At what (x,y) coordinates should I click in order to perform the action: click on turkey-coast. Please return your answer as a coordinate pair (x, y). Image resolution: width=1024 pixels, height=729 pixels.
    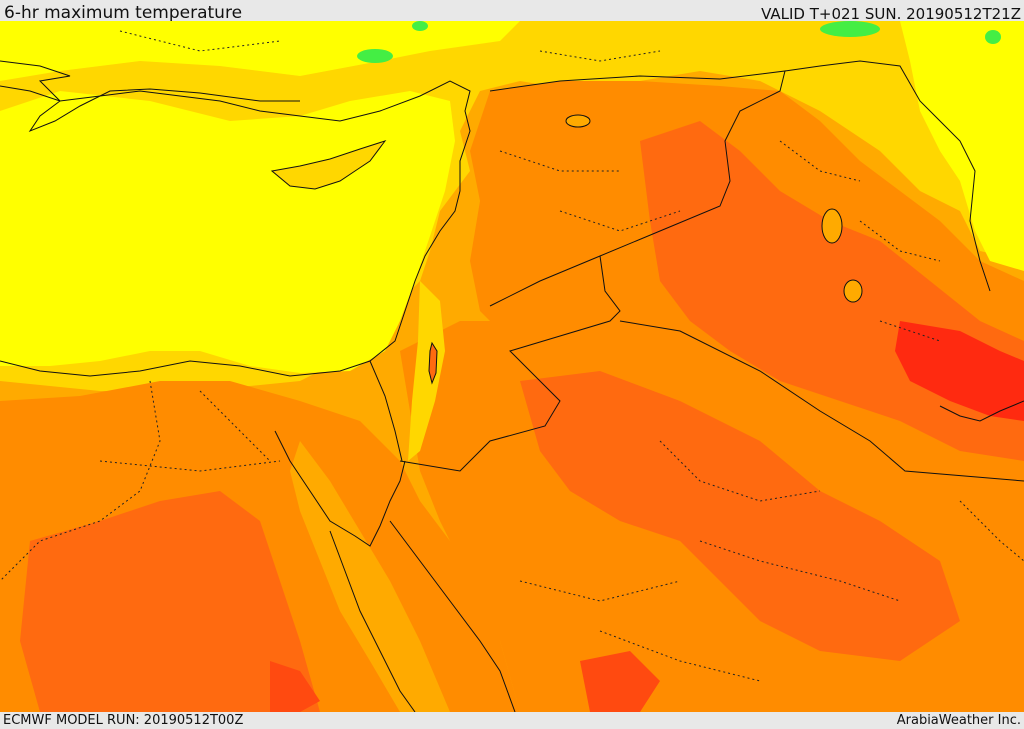
    Looking at the image, I should click on (150, 96).